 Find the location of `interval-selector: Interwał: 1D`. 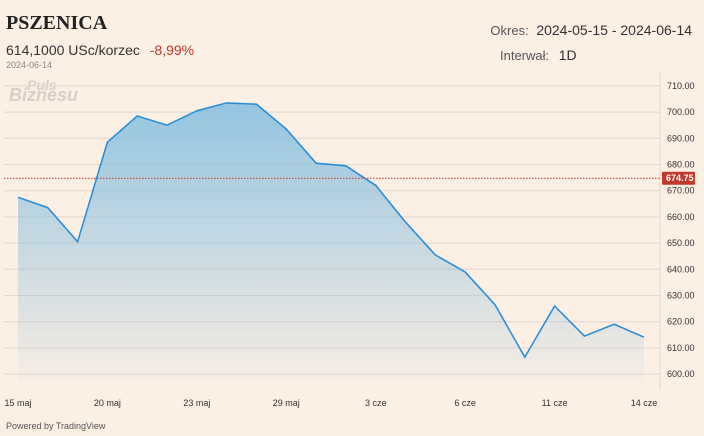

interval-selector: Interwał: 1D is located at coordinates (538, 55).